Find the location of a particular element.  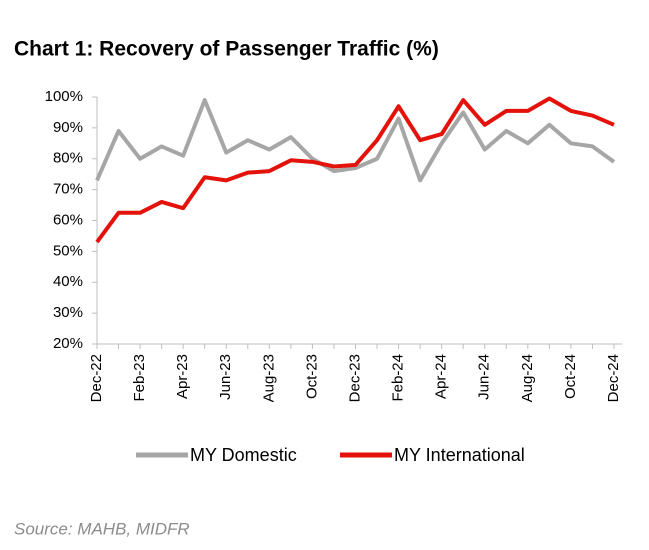

y-tick-label: 100% is located at coordinates (64, 96).